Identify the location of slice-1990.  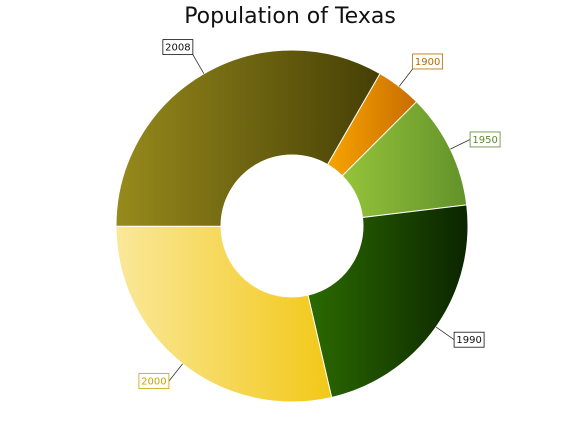
(388, 301).